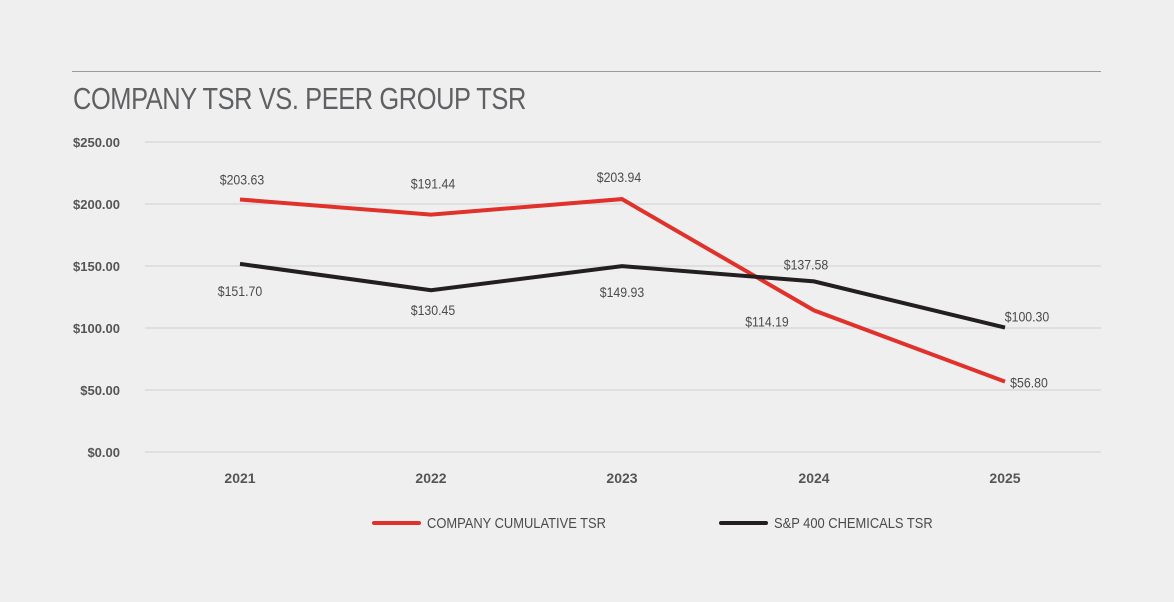 This screenshot has height=602, width=1174. What do you see at coordinates (96, 204) in the screenshot?
I see `y-tick-label: $200.00` at bounding box center [96, 204].